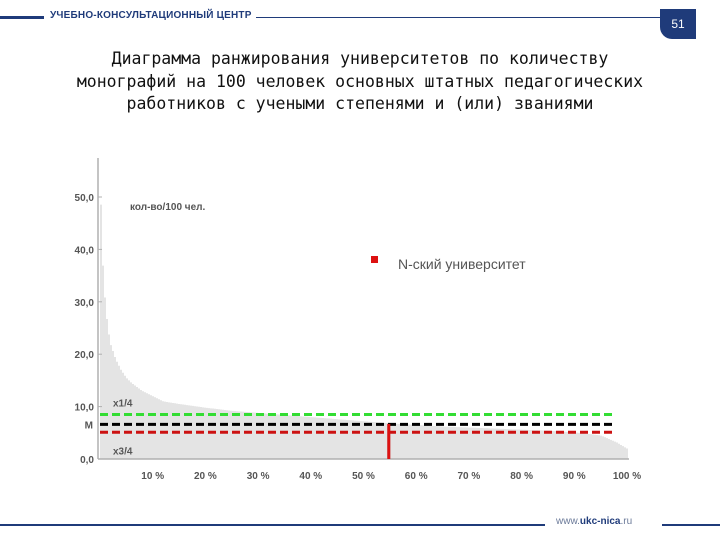 This screenshot has height=540, width=720. Describe the element at coordinates (568, 521) in the screenshot. I see `footer-site-prefix: www.` at that location.